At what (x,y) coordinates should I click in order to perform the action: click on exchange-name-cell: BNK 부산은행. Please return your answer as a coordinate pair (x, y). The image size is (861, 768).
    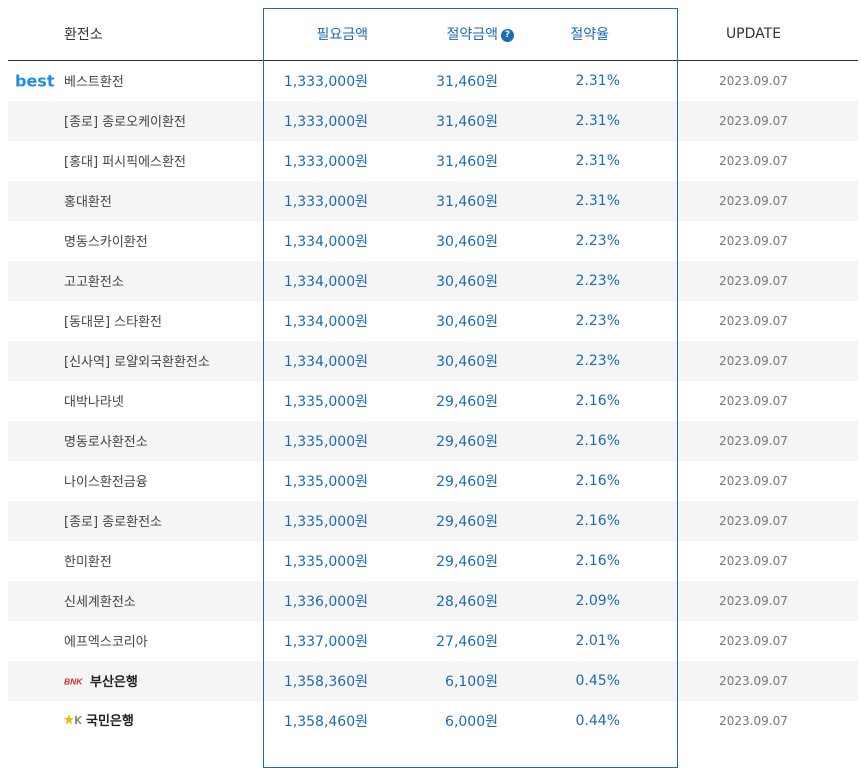
    Looking at the image, I should click on (135, 680).